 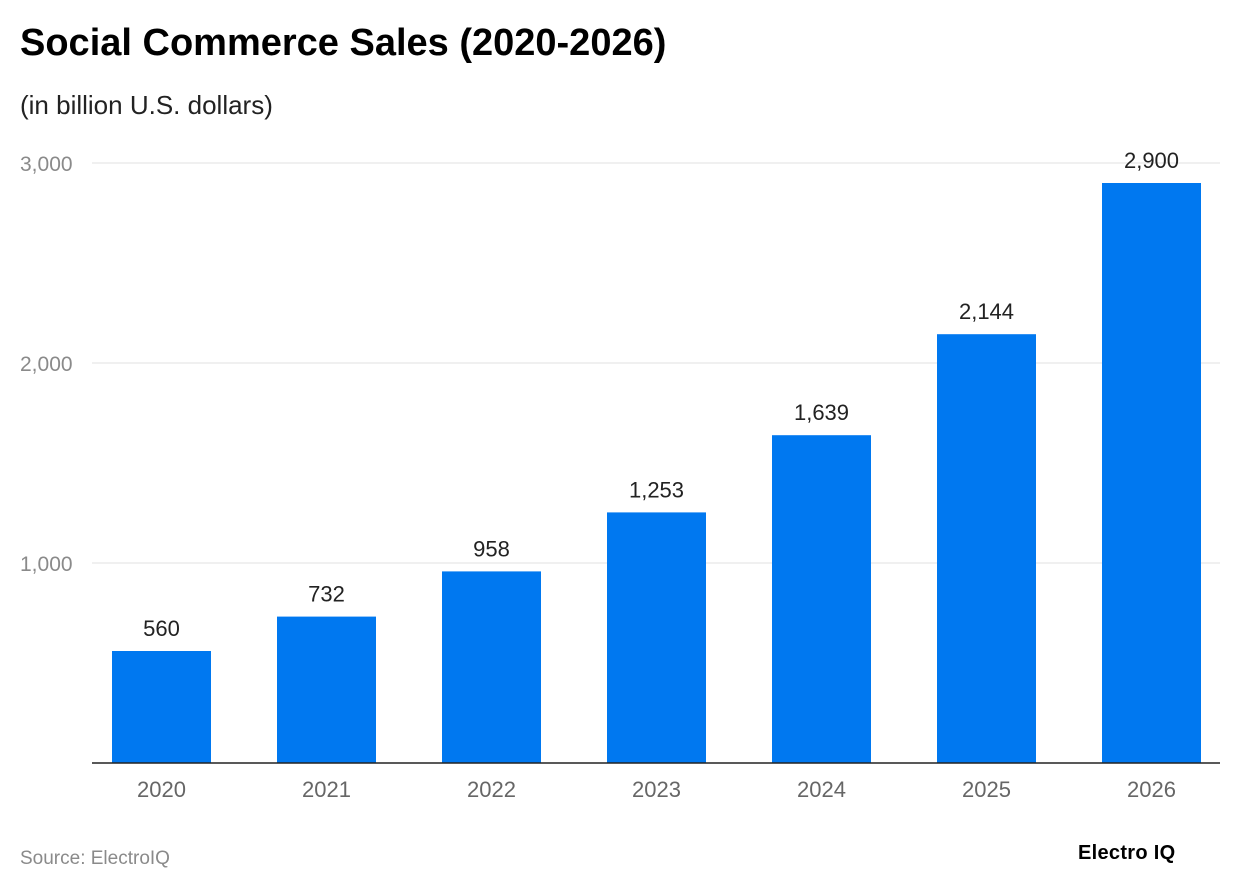 I want to click on data-label: 560, so click(x=161, y=628).